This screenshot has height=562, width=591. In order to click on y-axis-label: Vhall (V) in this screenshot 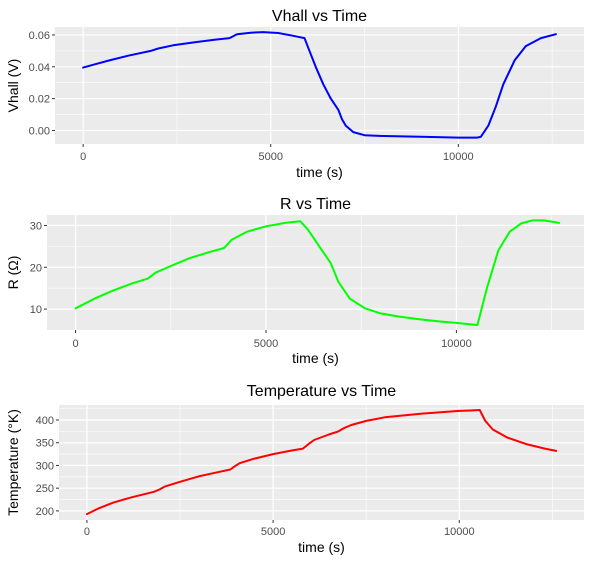, I will do `click(13, 86)`.